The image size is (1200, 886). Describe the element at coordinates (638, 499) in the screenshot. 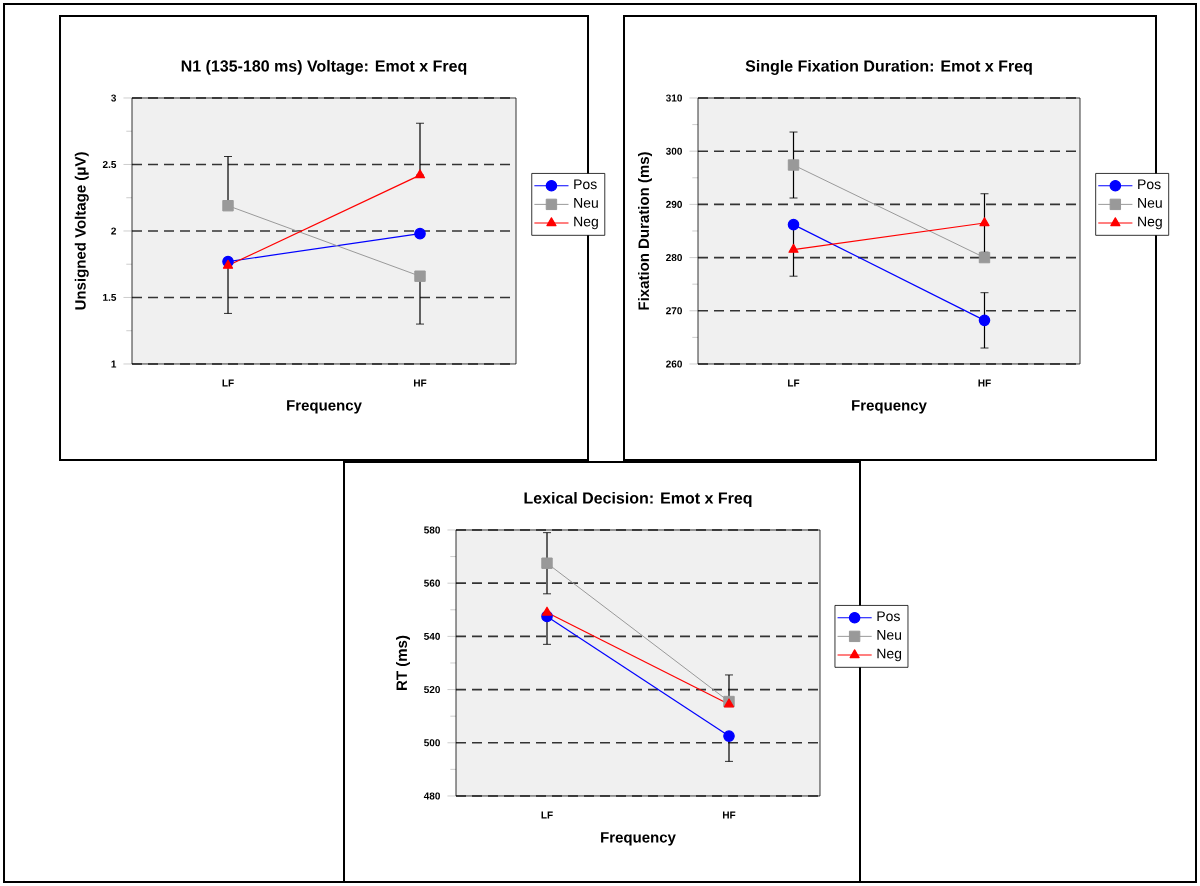

I see `chart-title: Lexical Decision: Emot x Freq` at that location.